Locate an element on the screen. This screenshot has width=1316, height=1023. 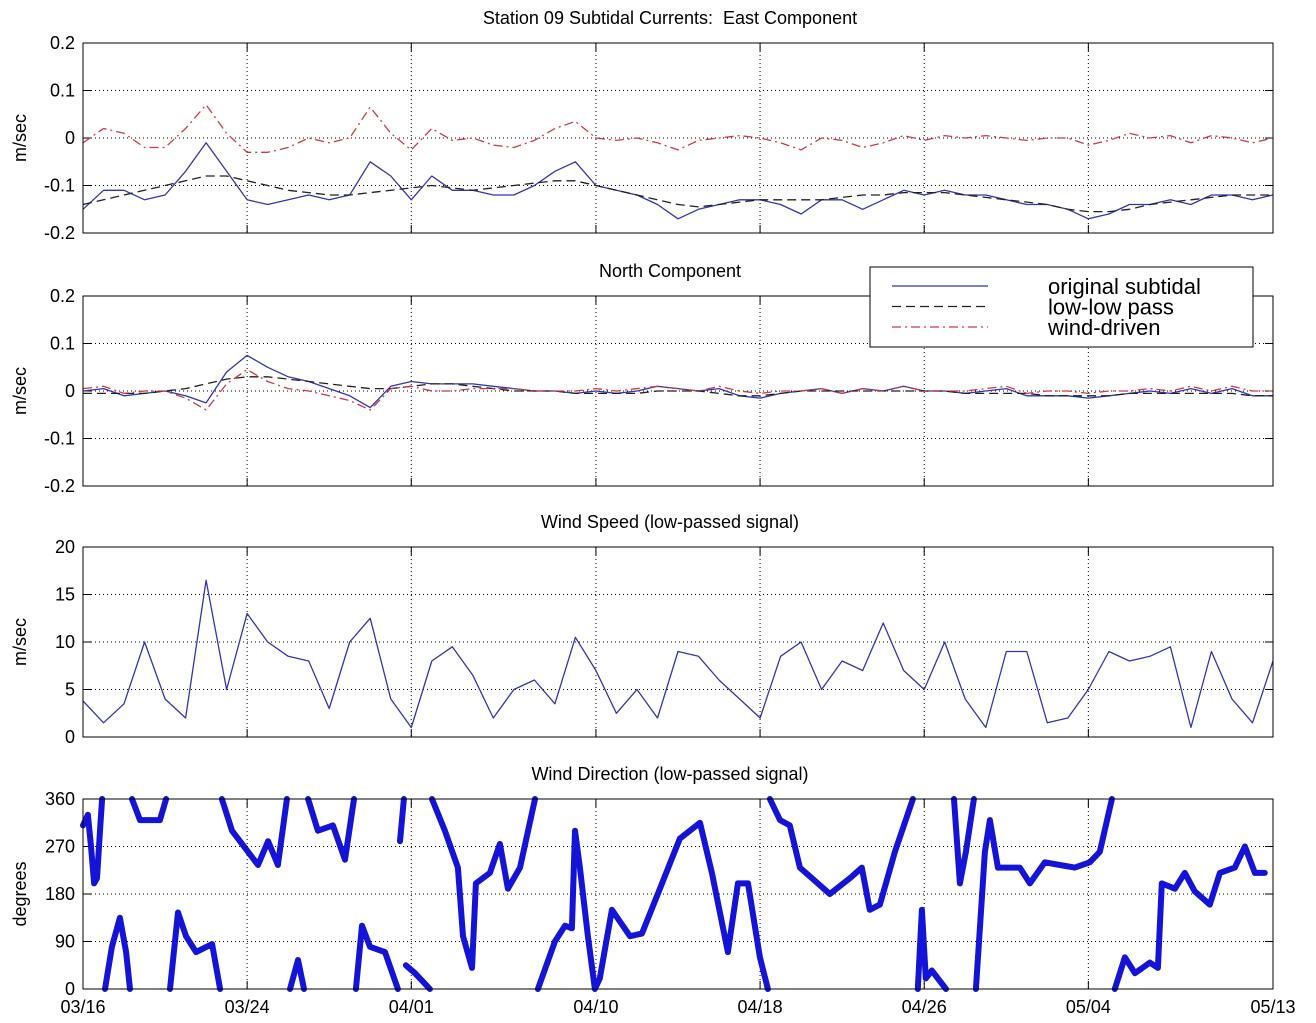
y-tick-label: 90 is located at coordinates (65, 942).